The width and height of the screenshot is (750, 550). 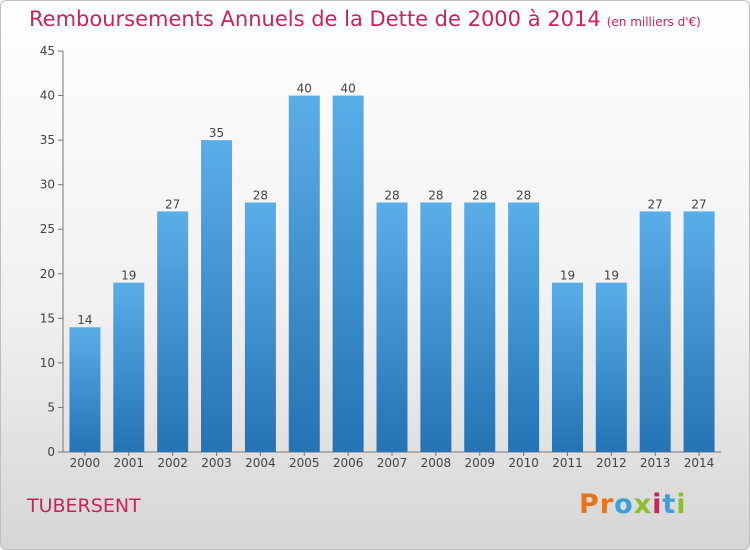 I want to click on x-tick-label: 2005, so click(x=304, y=463).